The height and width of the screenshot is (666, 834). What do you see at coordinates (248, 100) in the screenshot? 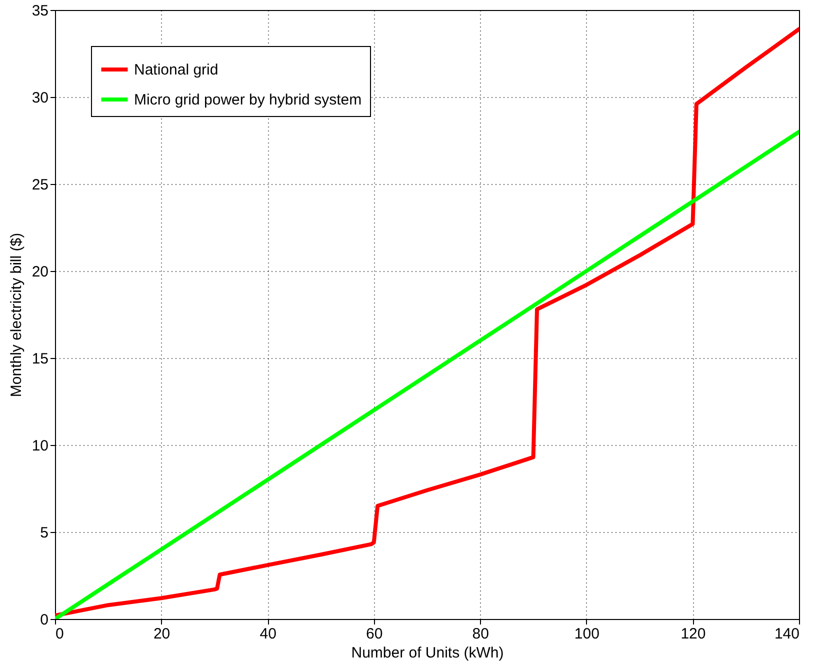
I see `legend-label: Micro grid power by hybrid system` at bounding box center [248, 100].